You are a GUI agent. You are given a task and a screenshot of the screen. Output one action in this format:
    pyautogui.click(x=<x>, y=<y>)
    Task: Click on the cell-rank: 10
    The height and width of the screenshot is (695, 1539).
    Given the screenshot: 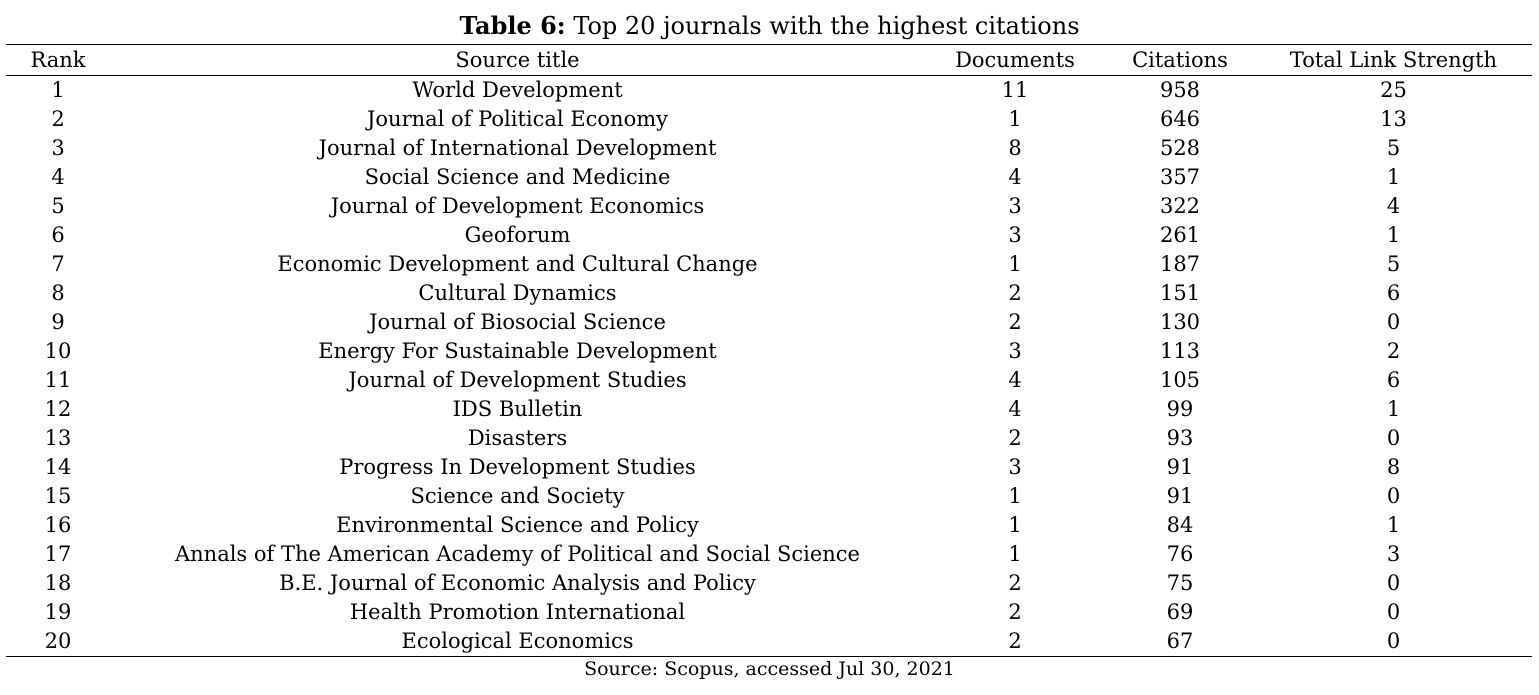 What is the action you would take?
    pyautogui.click(x=58, y=351)
    